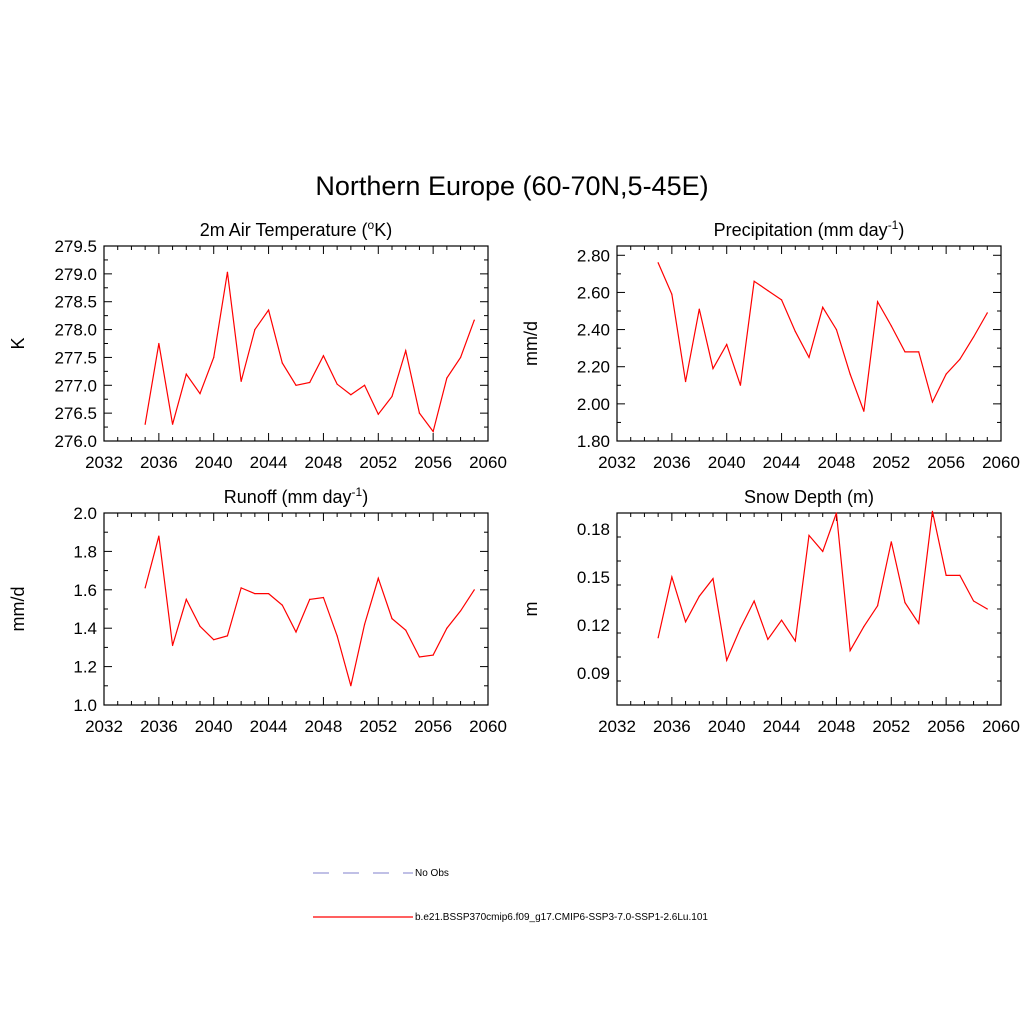  What do you see at coordinates (75, 357) in the screenshot?
I see `y-tick-label: 277.5` at bounding box center [75, 357].